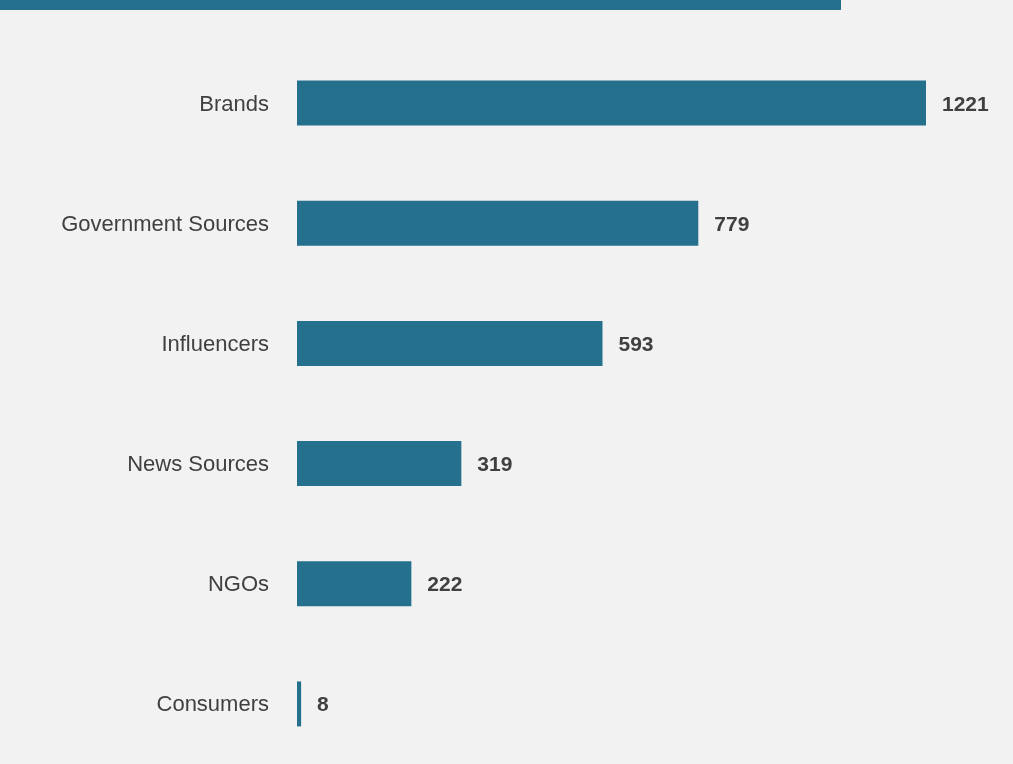  What do you see at coordinates (165, 223) in the screenshot?
I see `y-tick-label: Government Sources` at bounding box center [165, 223].